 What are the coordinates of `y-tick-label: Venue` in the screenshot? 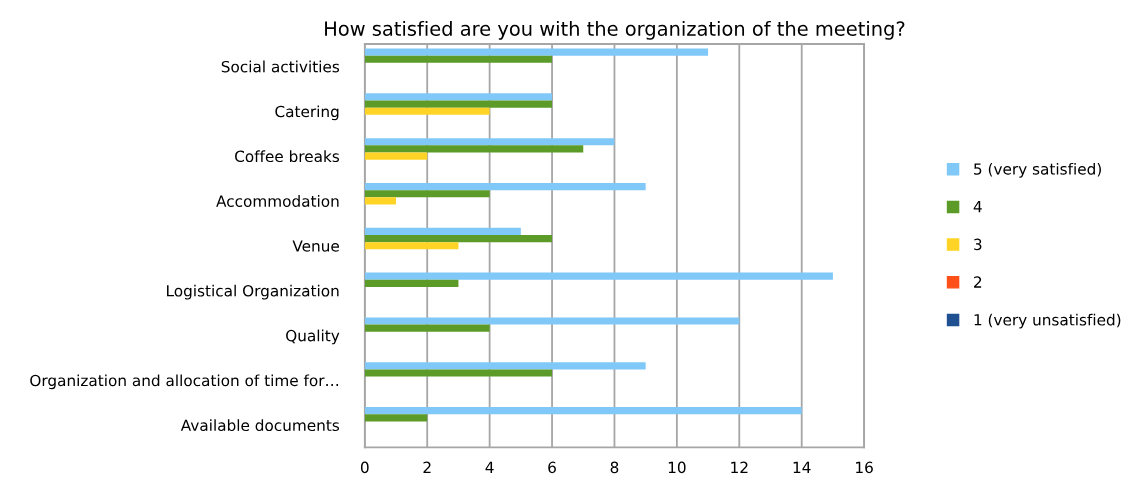 It's located at (315, 246).